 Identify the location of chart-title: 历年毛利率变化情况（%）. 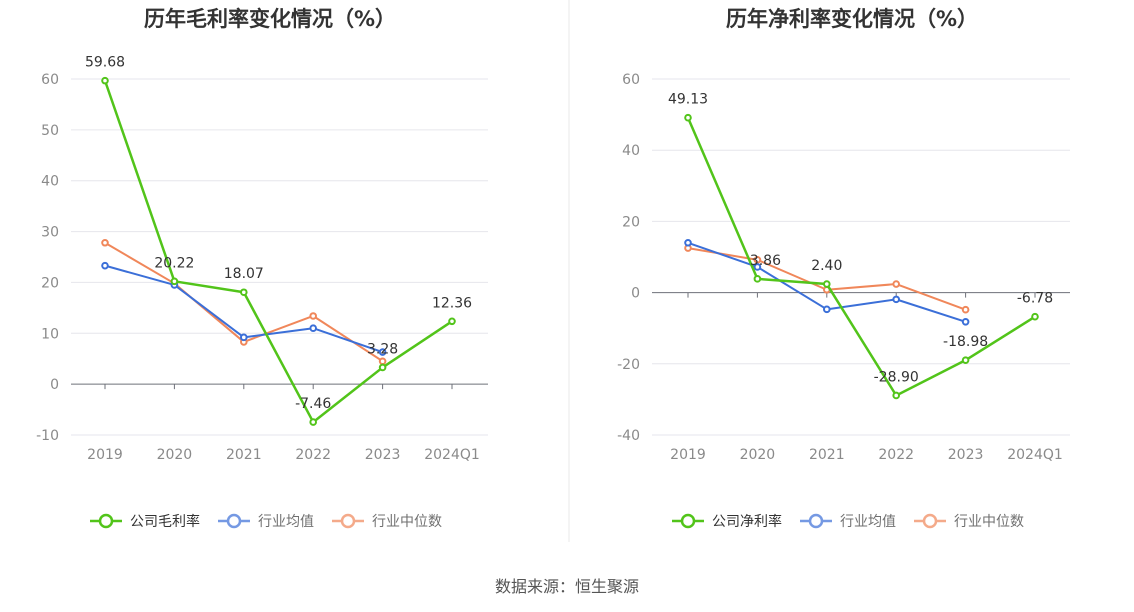
(270, 19).